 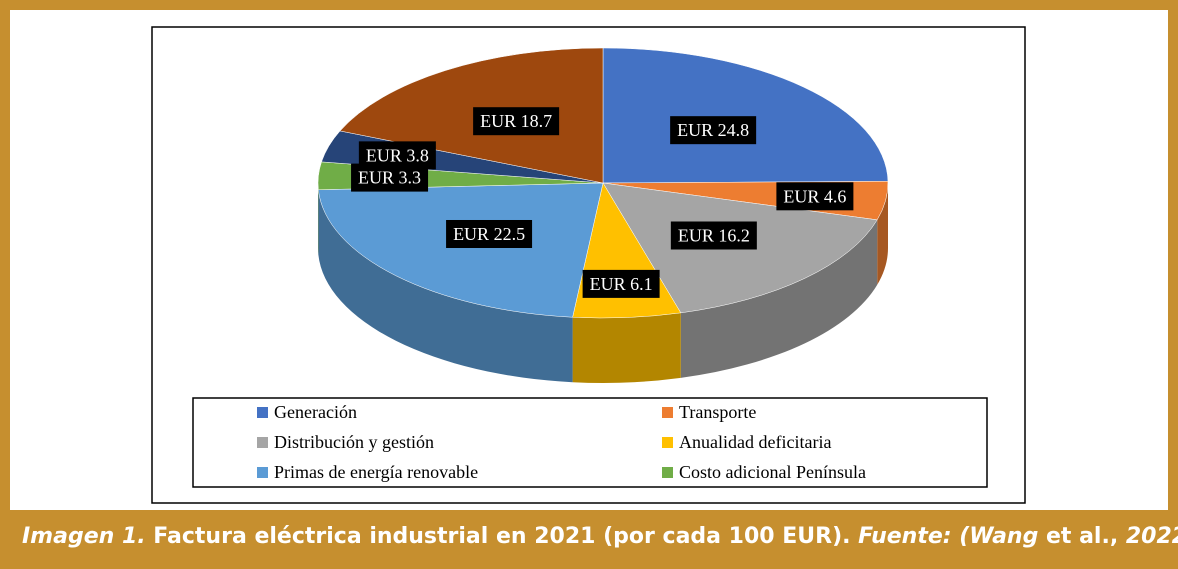 What do you see at coordinates (354, 442) in the screenshot?
I see `legend-label: Distribución y gestión` at bounding box center [354, 442].